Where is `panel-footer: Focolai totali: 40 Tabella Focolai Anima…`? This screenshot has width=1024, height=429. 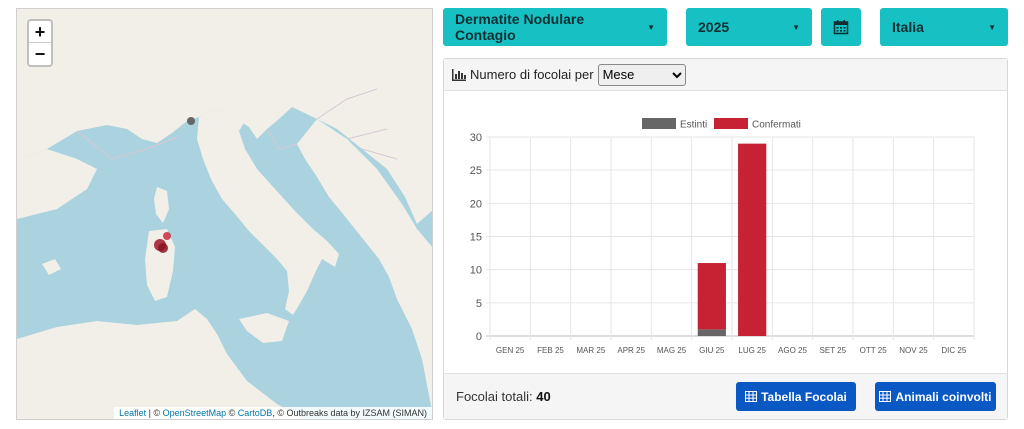 panel-footer: Focolai totali: 40 Tabella Focolai Anima… is located at coordinates (725, 396).